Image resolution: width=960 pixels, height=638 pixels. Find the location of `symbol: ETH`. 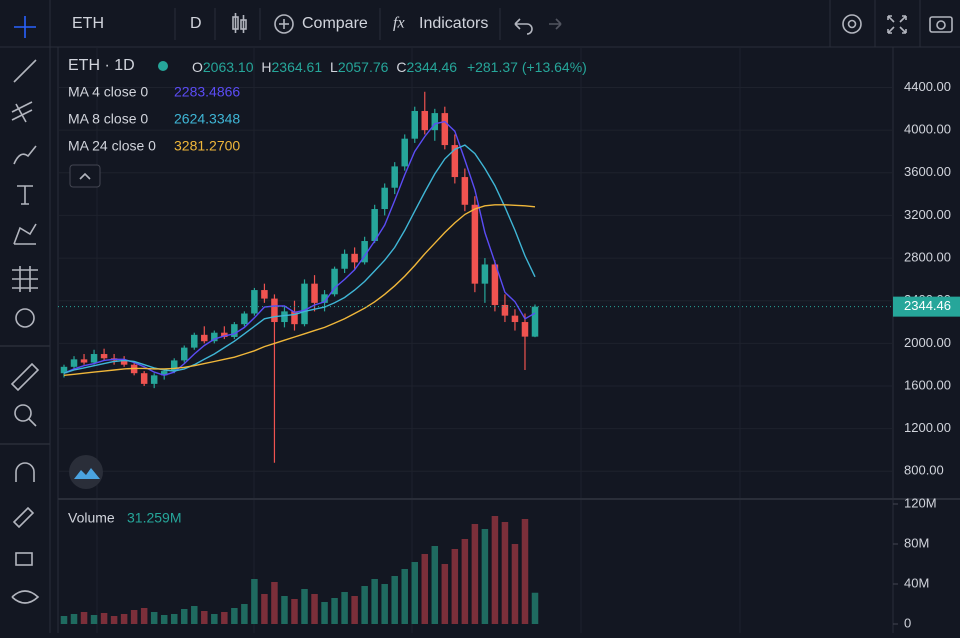

symbol: ETH is located at coordinates (88, 23).